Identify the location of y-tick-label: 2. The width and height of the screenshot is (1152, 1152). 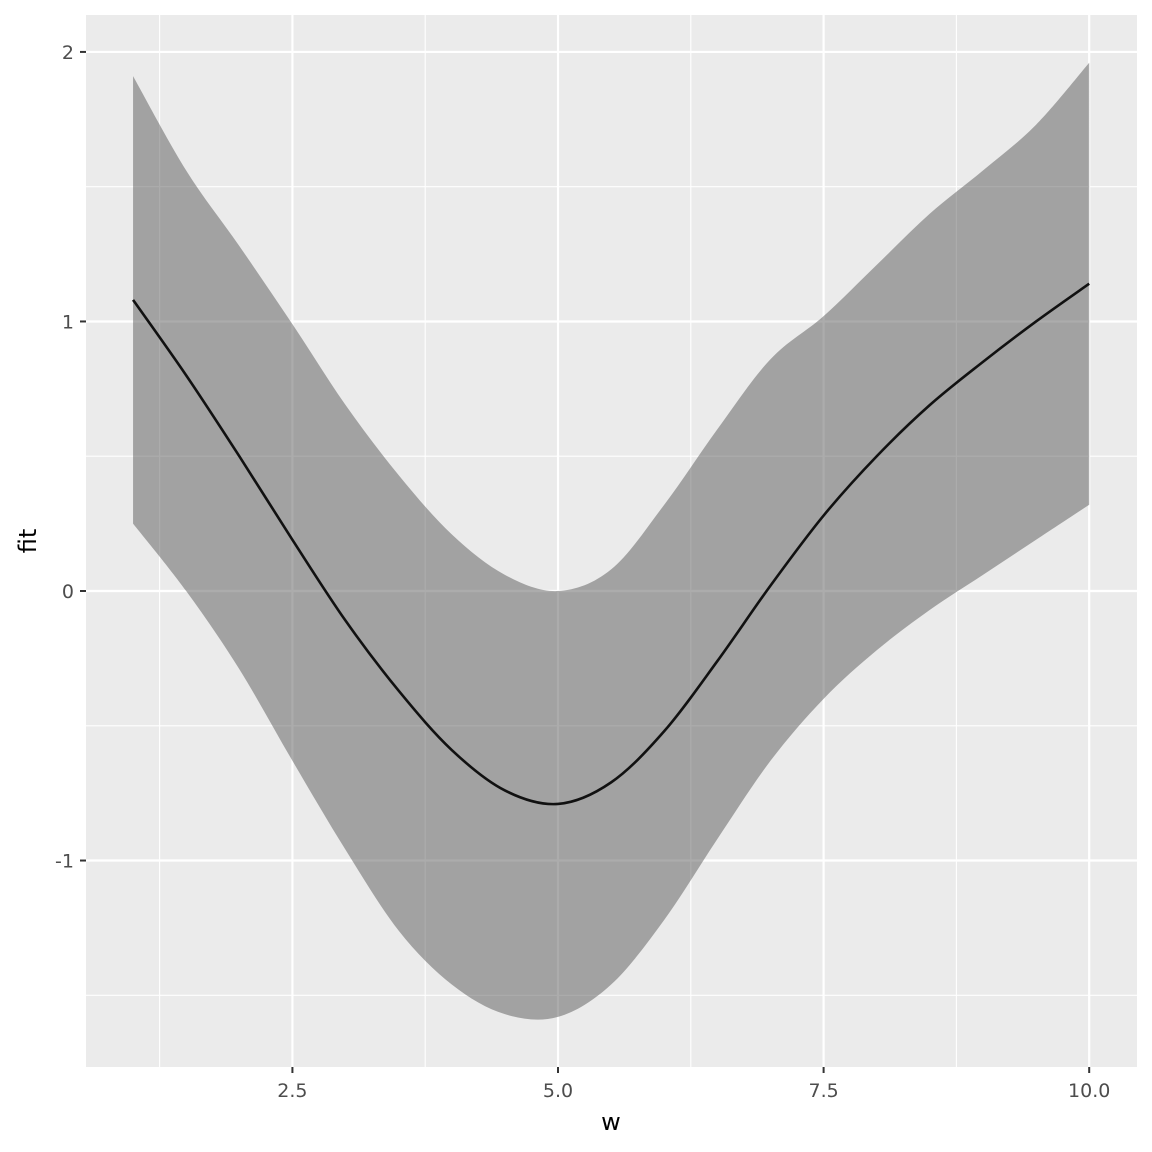
(68, 53).